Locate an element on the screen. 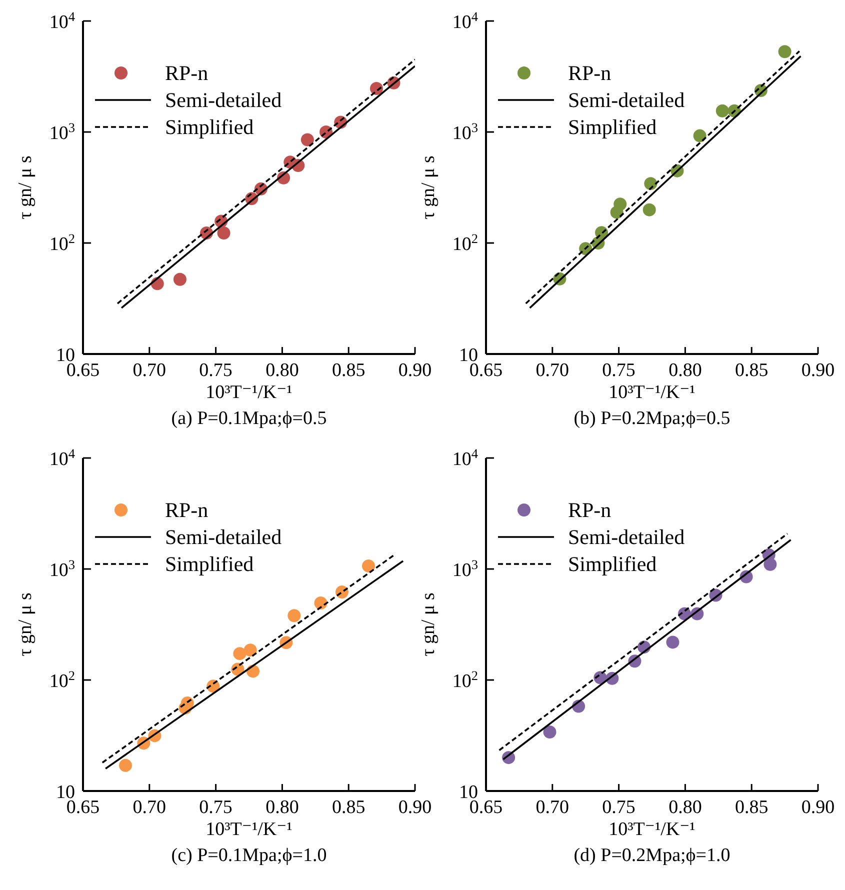 Image resolution: width=845 pixels, height=890 pixels. text: (d) P=0.2Mpa;ϕ=1.0 is located at coordinates (652, 855).